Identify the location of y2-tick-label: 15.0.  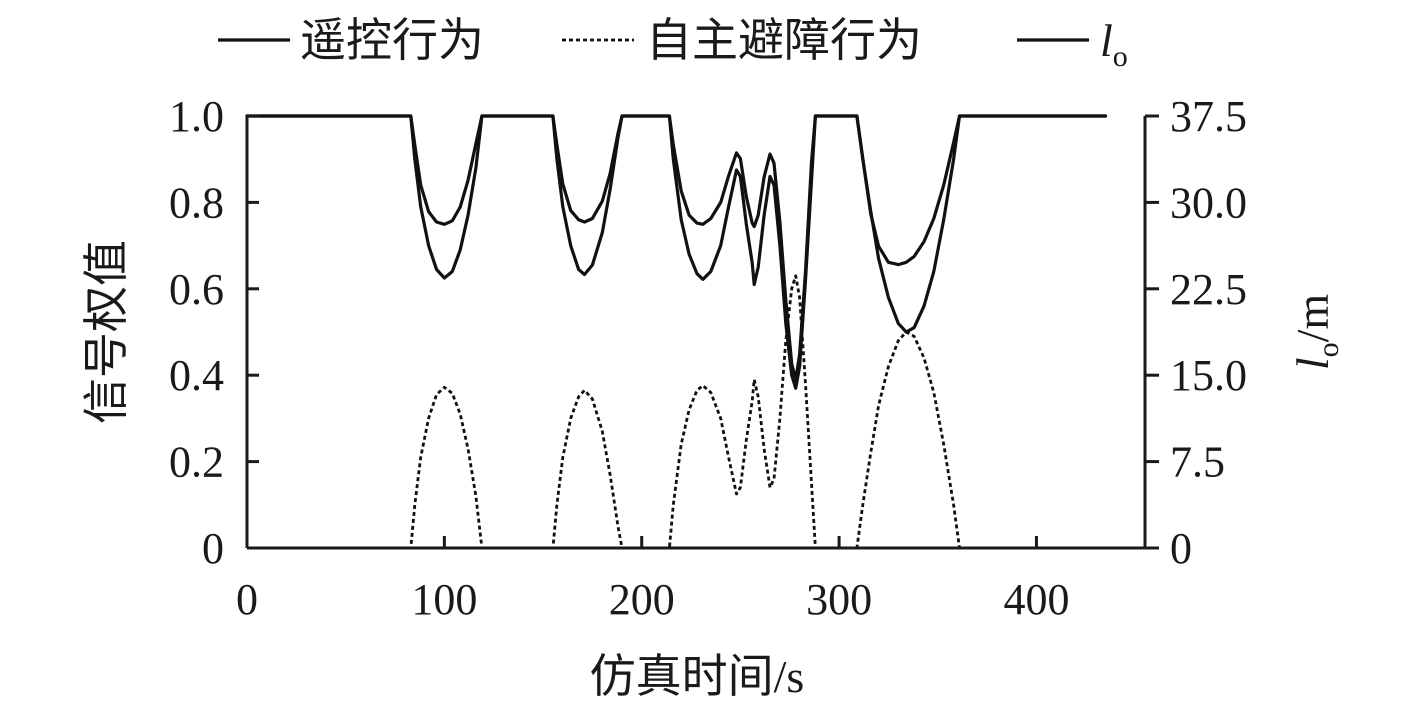
(1208, 375).